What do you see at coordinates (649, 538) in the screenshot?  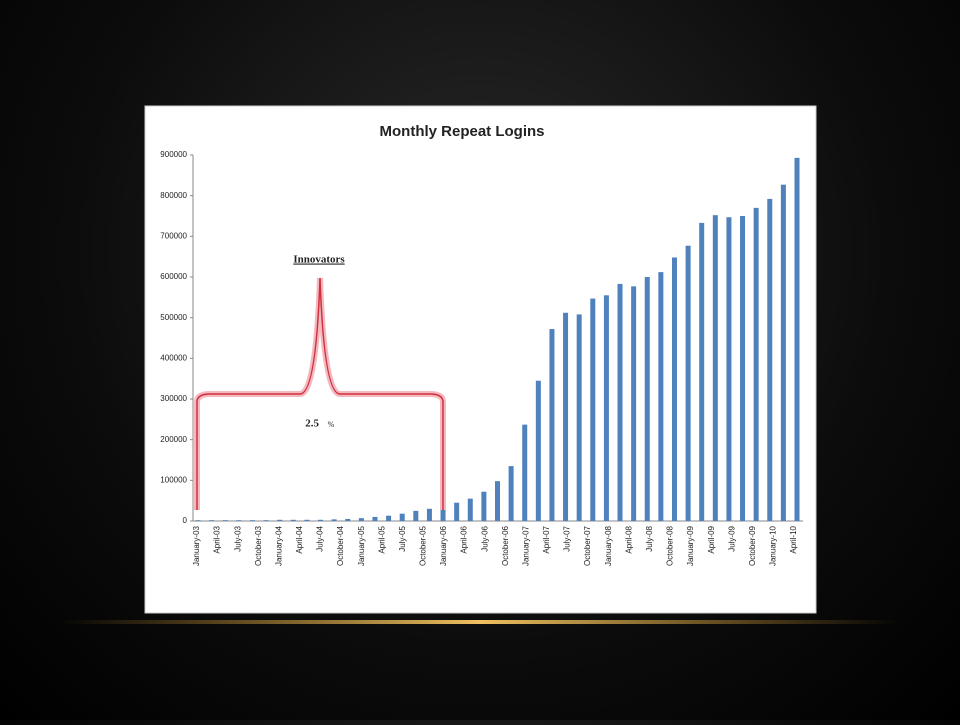 I see `x-tick-label: July-08` at bounding box center [649, 538].